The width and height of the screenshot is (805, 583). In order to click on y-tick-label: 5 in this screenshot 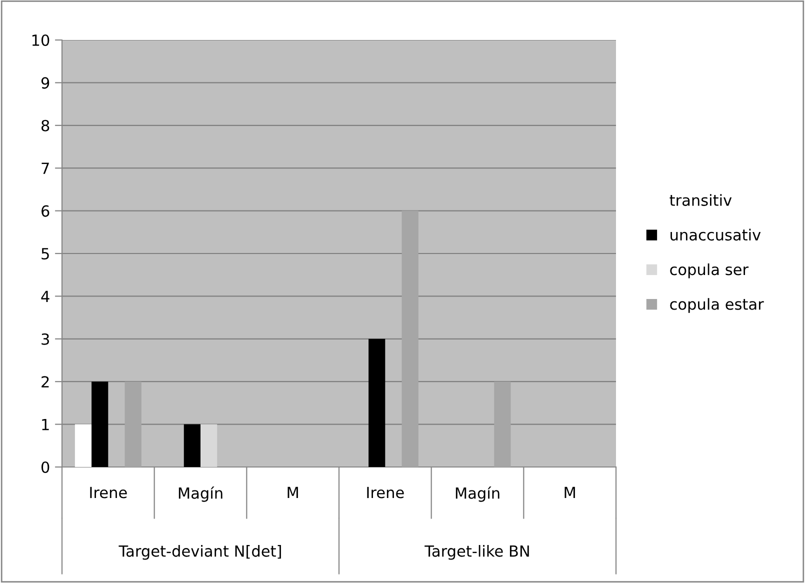, I will do `click(45, 254)`.